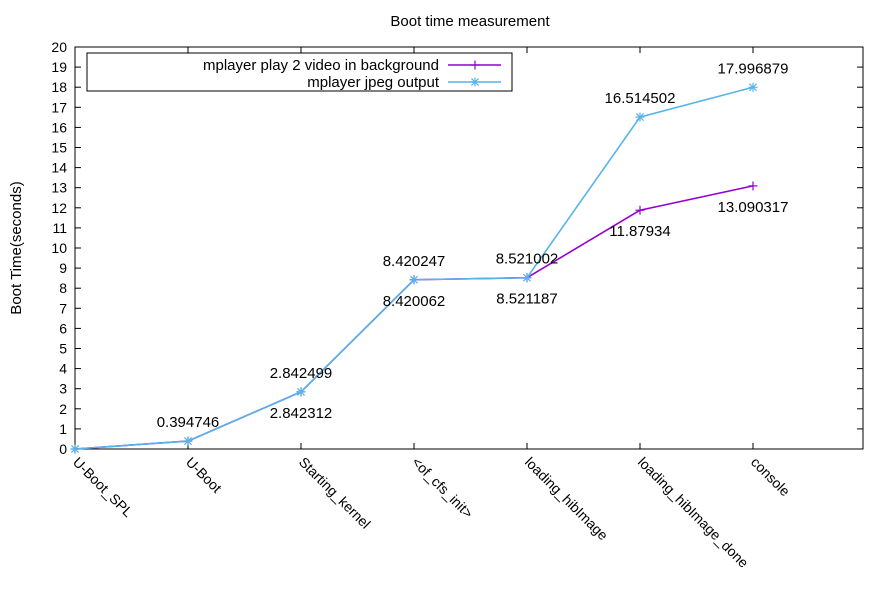  What do you see at coordinates (63, 328) in the screenshot?
I see `y-tick-label: 6` at bounding box center [63, 328].